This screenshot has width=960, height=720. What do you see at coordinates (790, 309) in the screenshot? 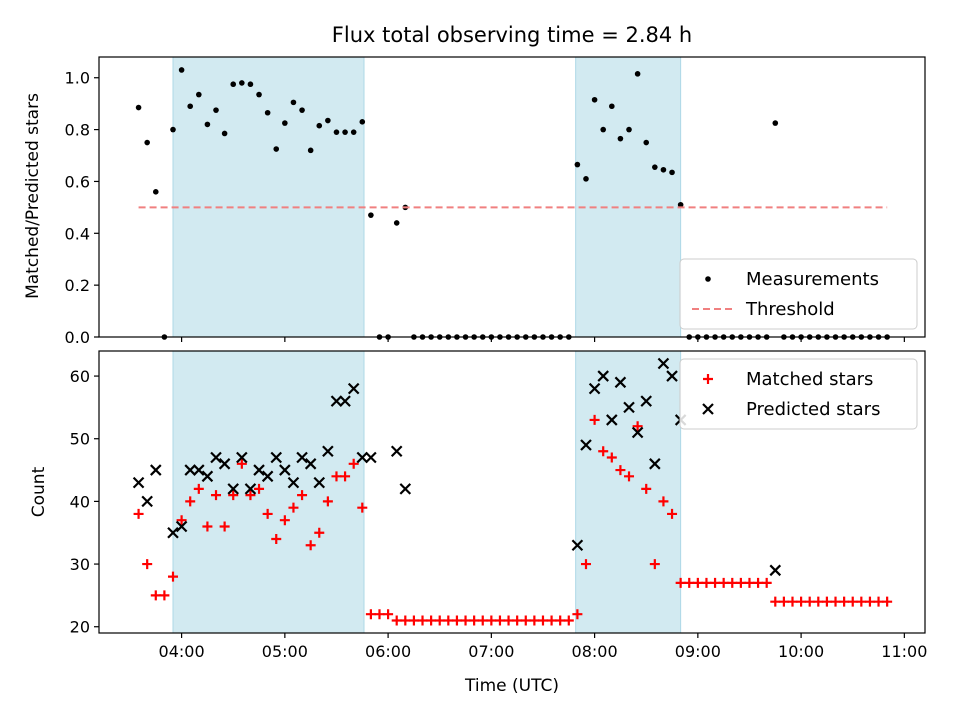
I see `legend-label: Threshold` at bounding box center [790, 309].